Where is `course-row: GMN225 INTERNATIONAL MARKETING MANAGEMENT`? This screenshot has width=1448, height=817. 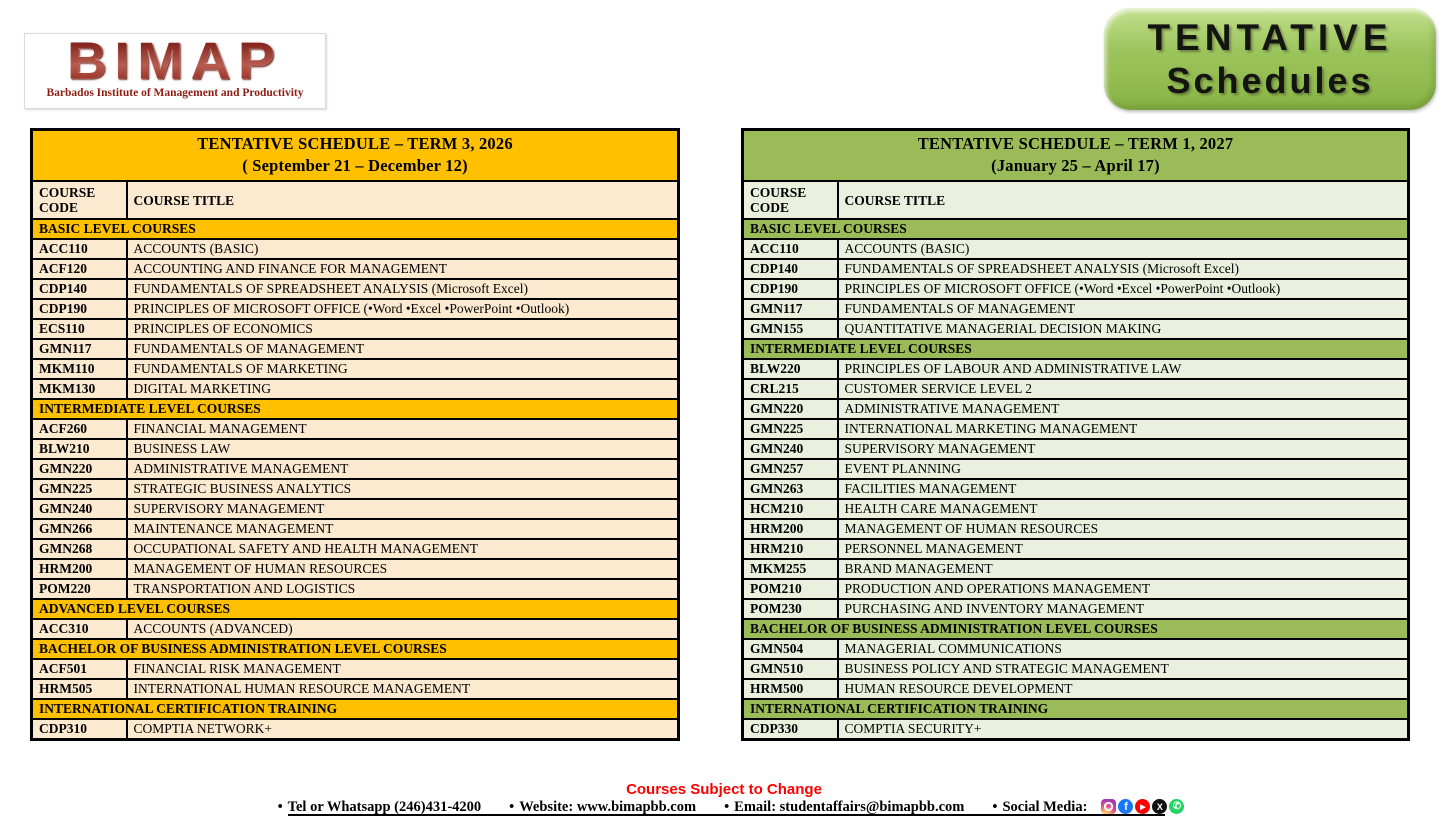 course-row: GMN225 INTERNATIONAL MARKETING MANAGEMENT is located at coordinates (1075, 429).